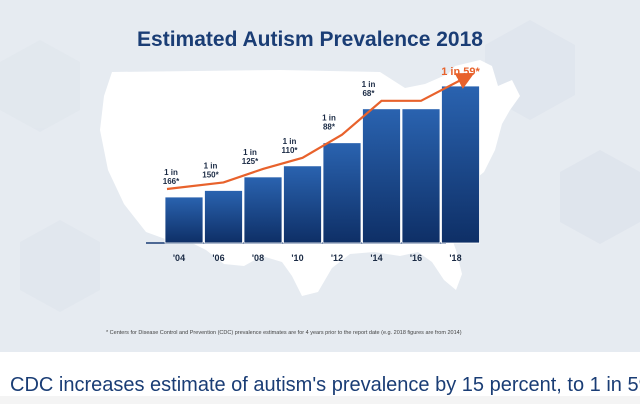 This screenshot has height=404, width=640. Describe the element at coordinates (310, 39) in the screenshot. I see `chart-title: Estimated Autism Prevalence 2018` at that location.